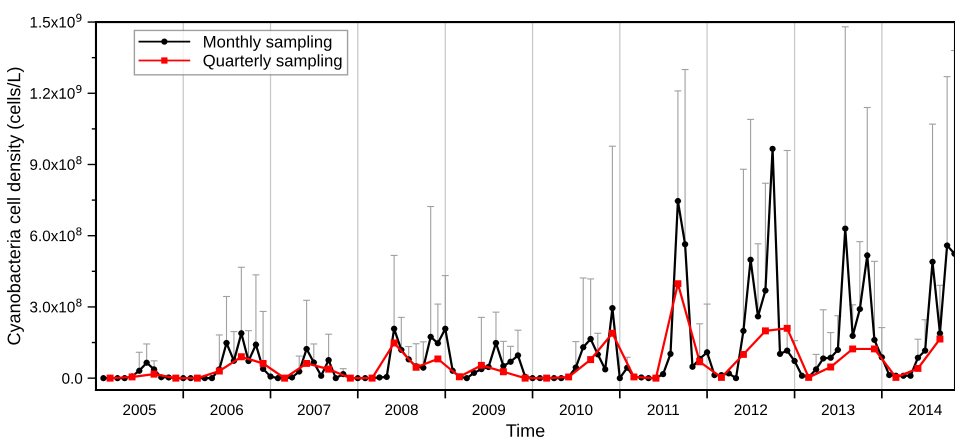 Image resolution: width=955 pixels, height=441 pixels. Describe the element at coordinates (525, 430) in the screenshot. I see `x-axis-title: Time` at that location.